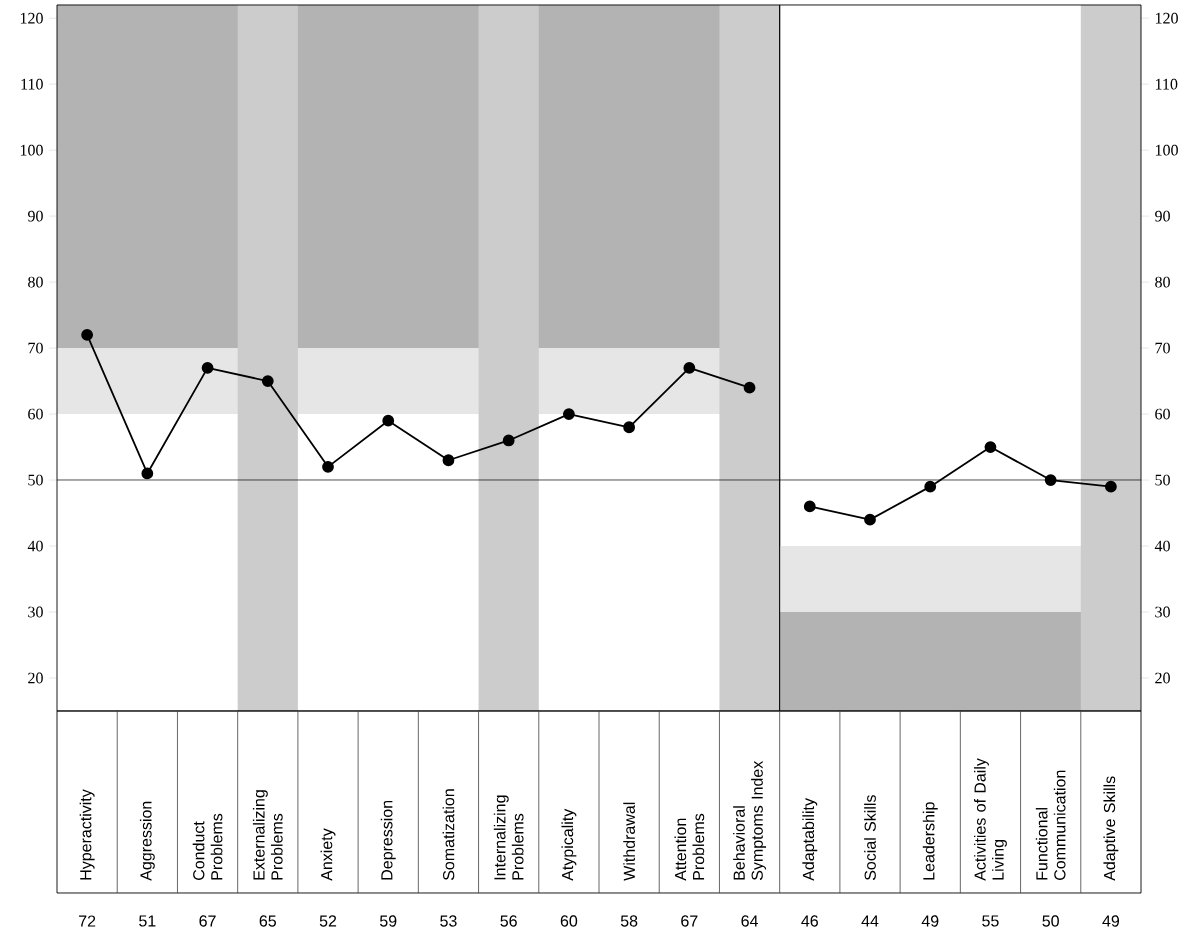 This screenshot has width=1204, height=936. I want to click on x-tick-label: Somatization, so click(448, 835).